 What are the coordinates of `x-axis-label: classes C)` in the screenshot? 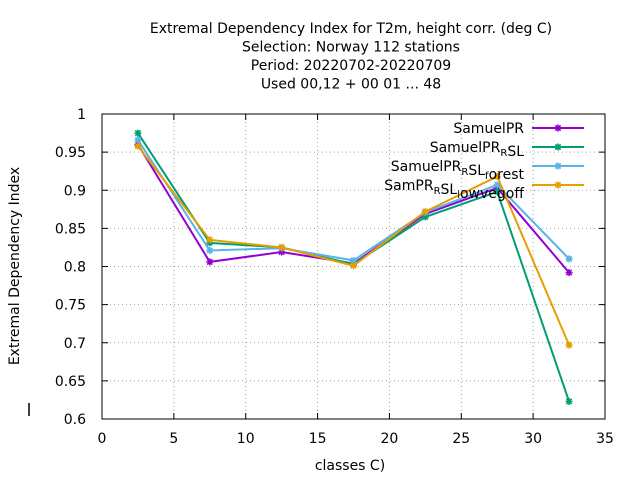 It's located at (350, 466).